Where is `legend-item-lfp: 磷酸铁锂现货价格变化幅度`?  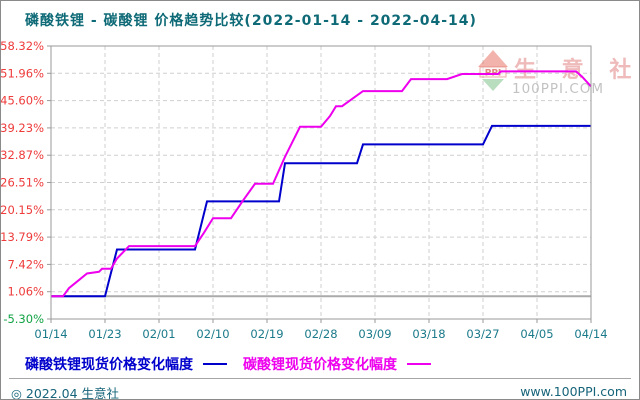 legend-item-lfp: 磷酸铁锂现货价格变化幅度 is located at coordinates (126, 364).